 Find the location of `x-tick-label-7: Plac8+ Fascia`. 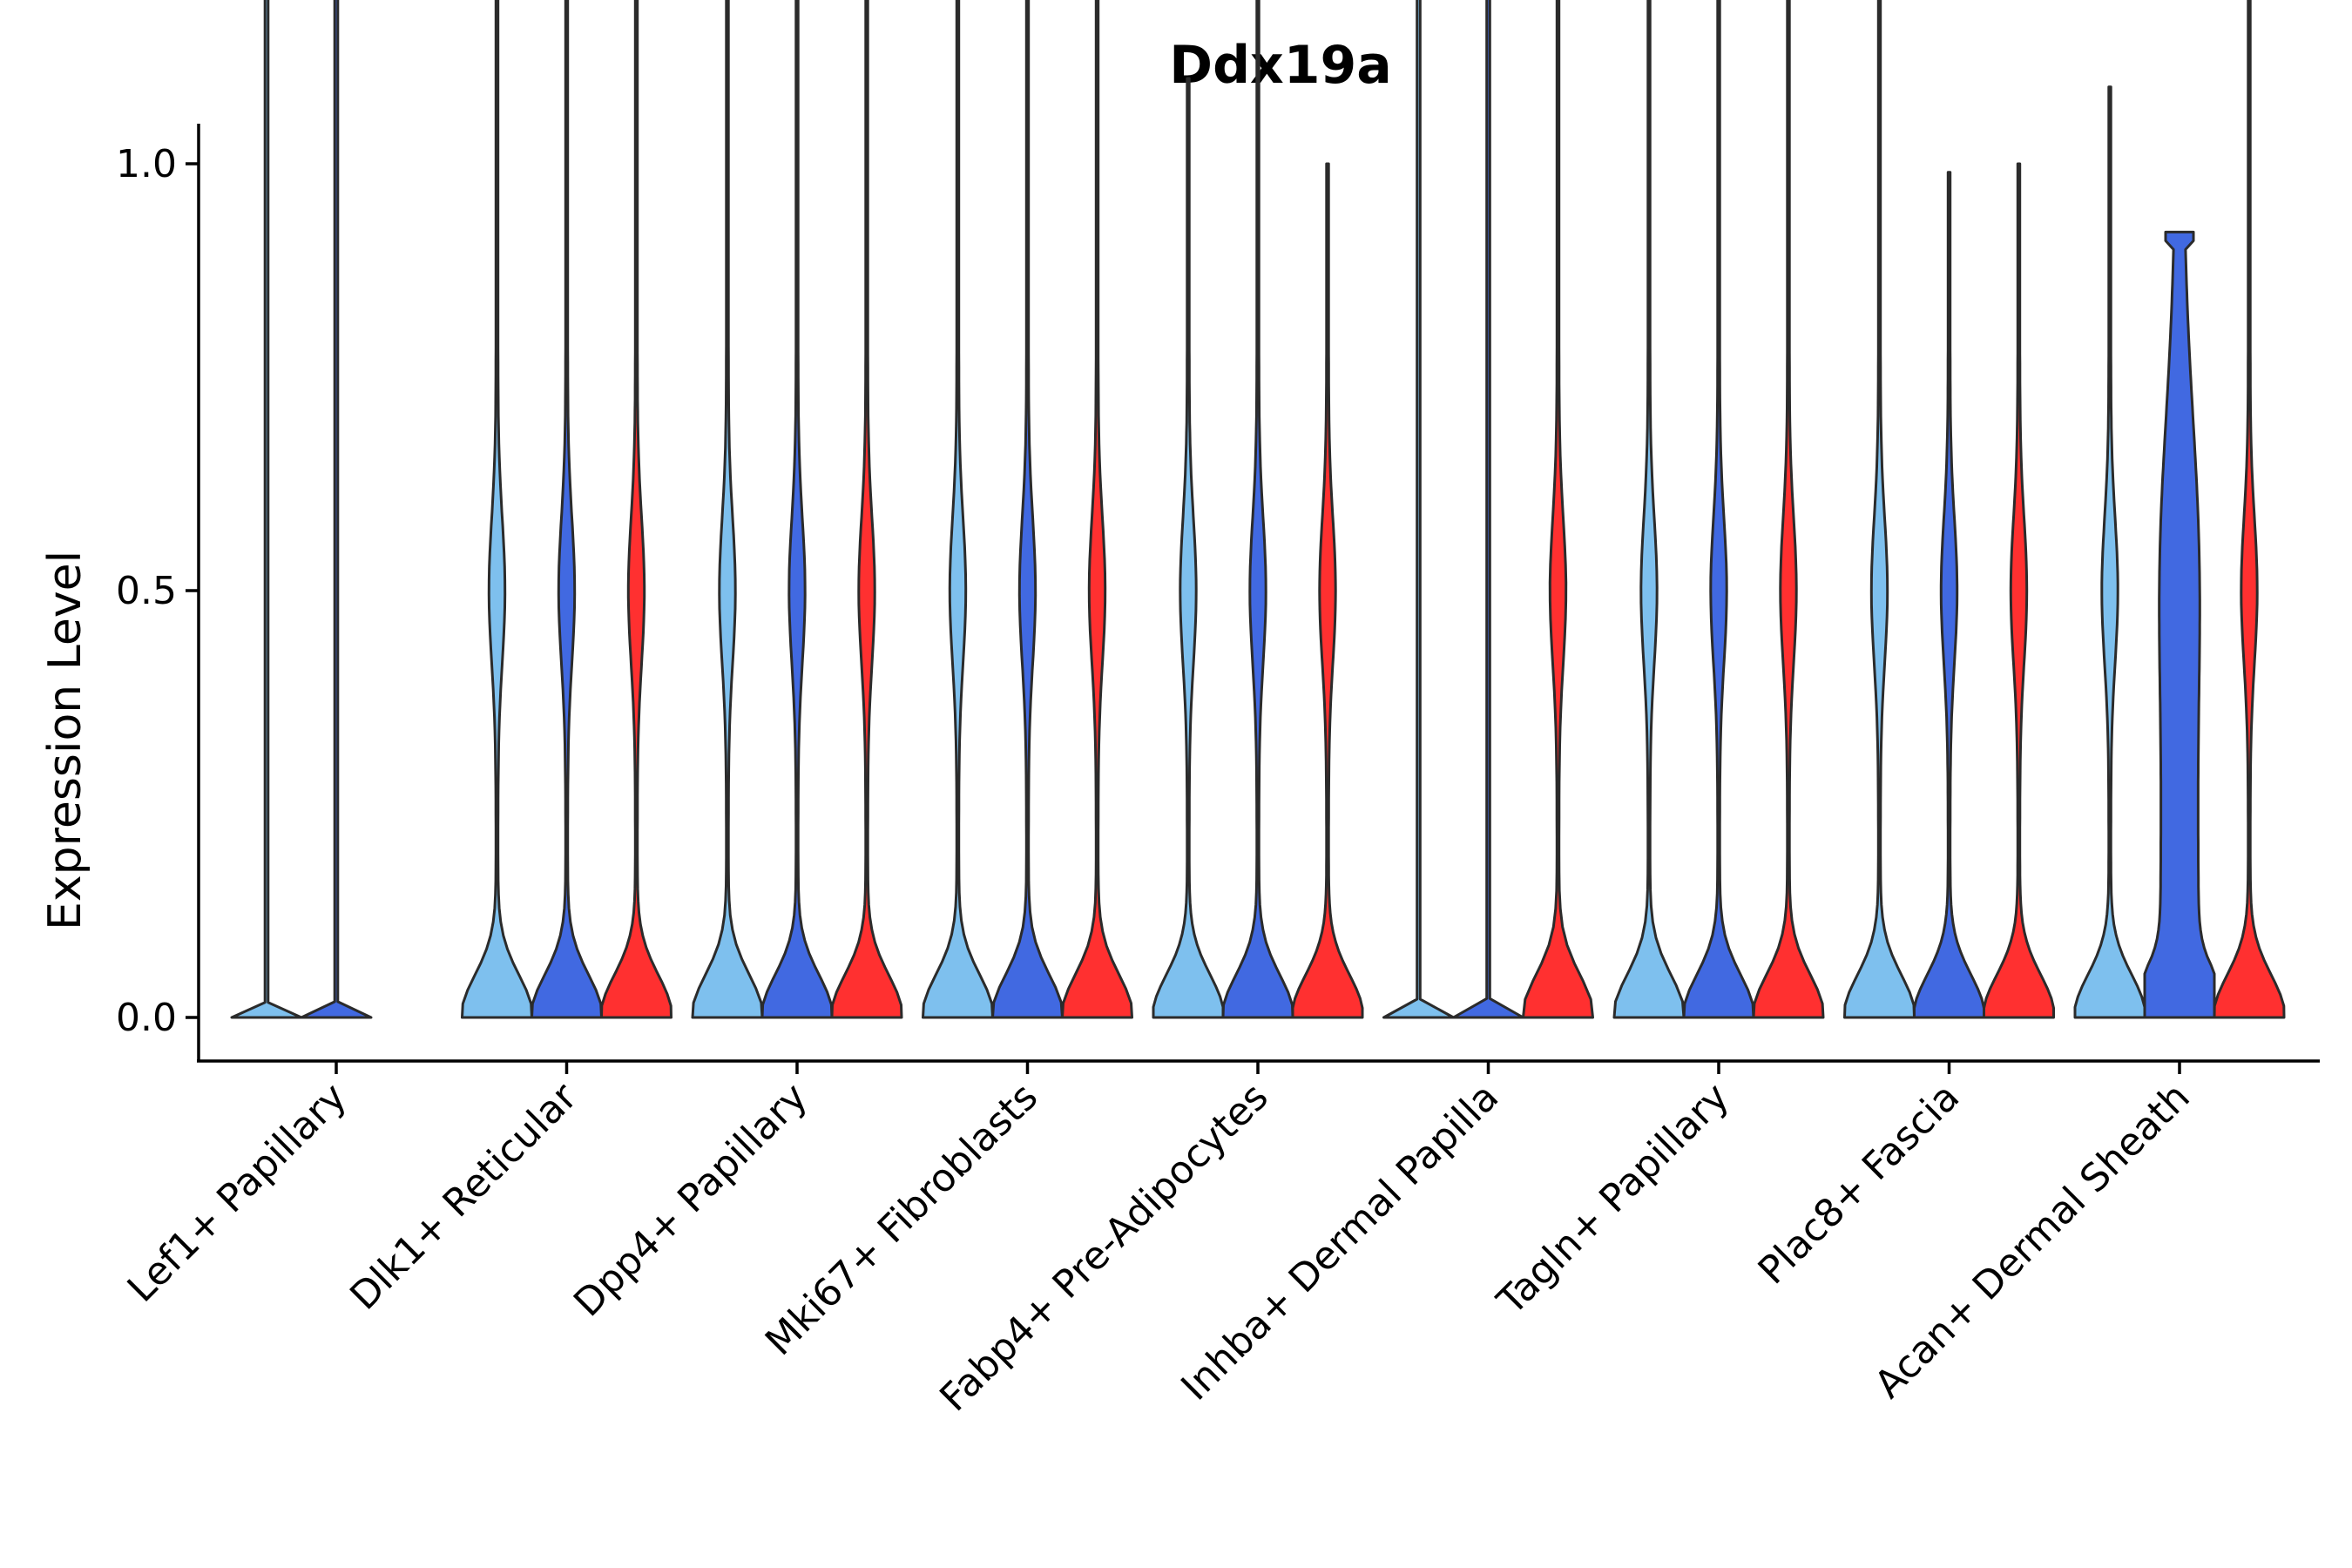

x-tick-label-7: Plac8+ Fascia is located at coordinates (1859, 1184).